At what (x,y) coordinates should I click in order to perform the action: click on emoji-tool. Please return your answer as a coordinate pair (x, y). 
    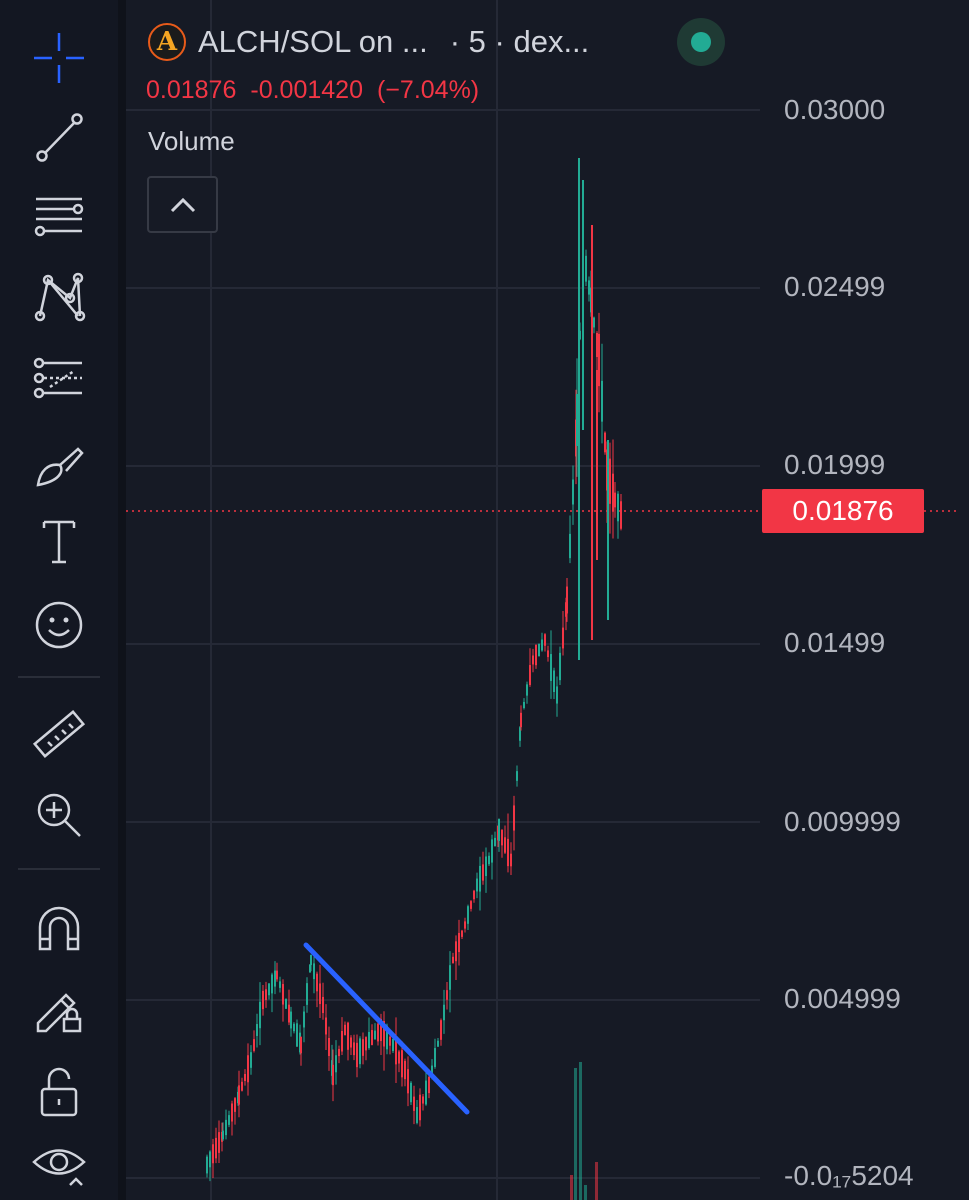
    Looking at the image, I should click on (59, 625).